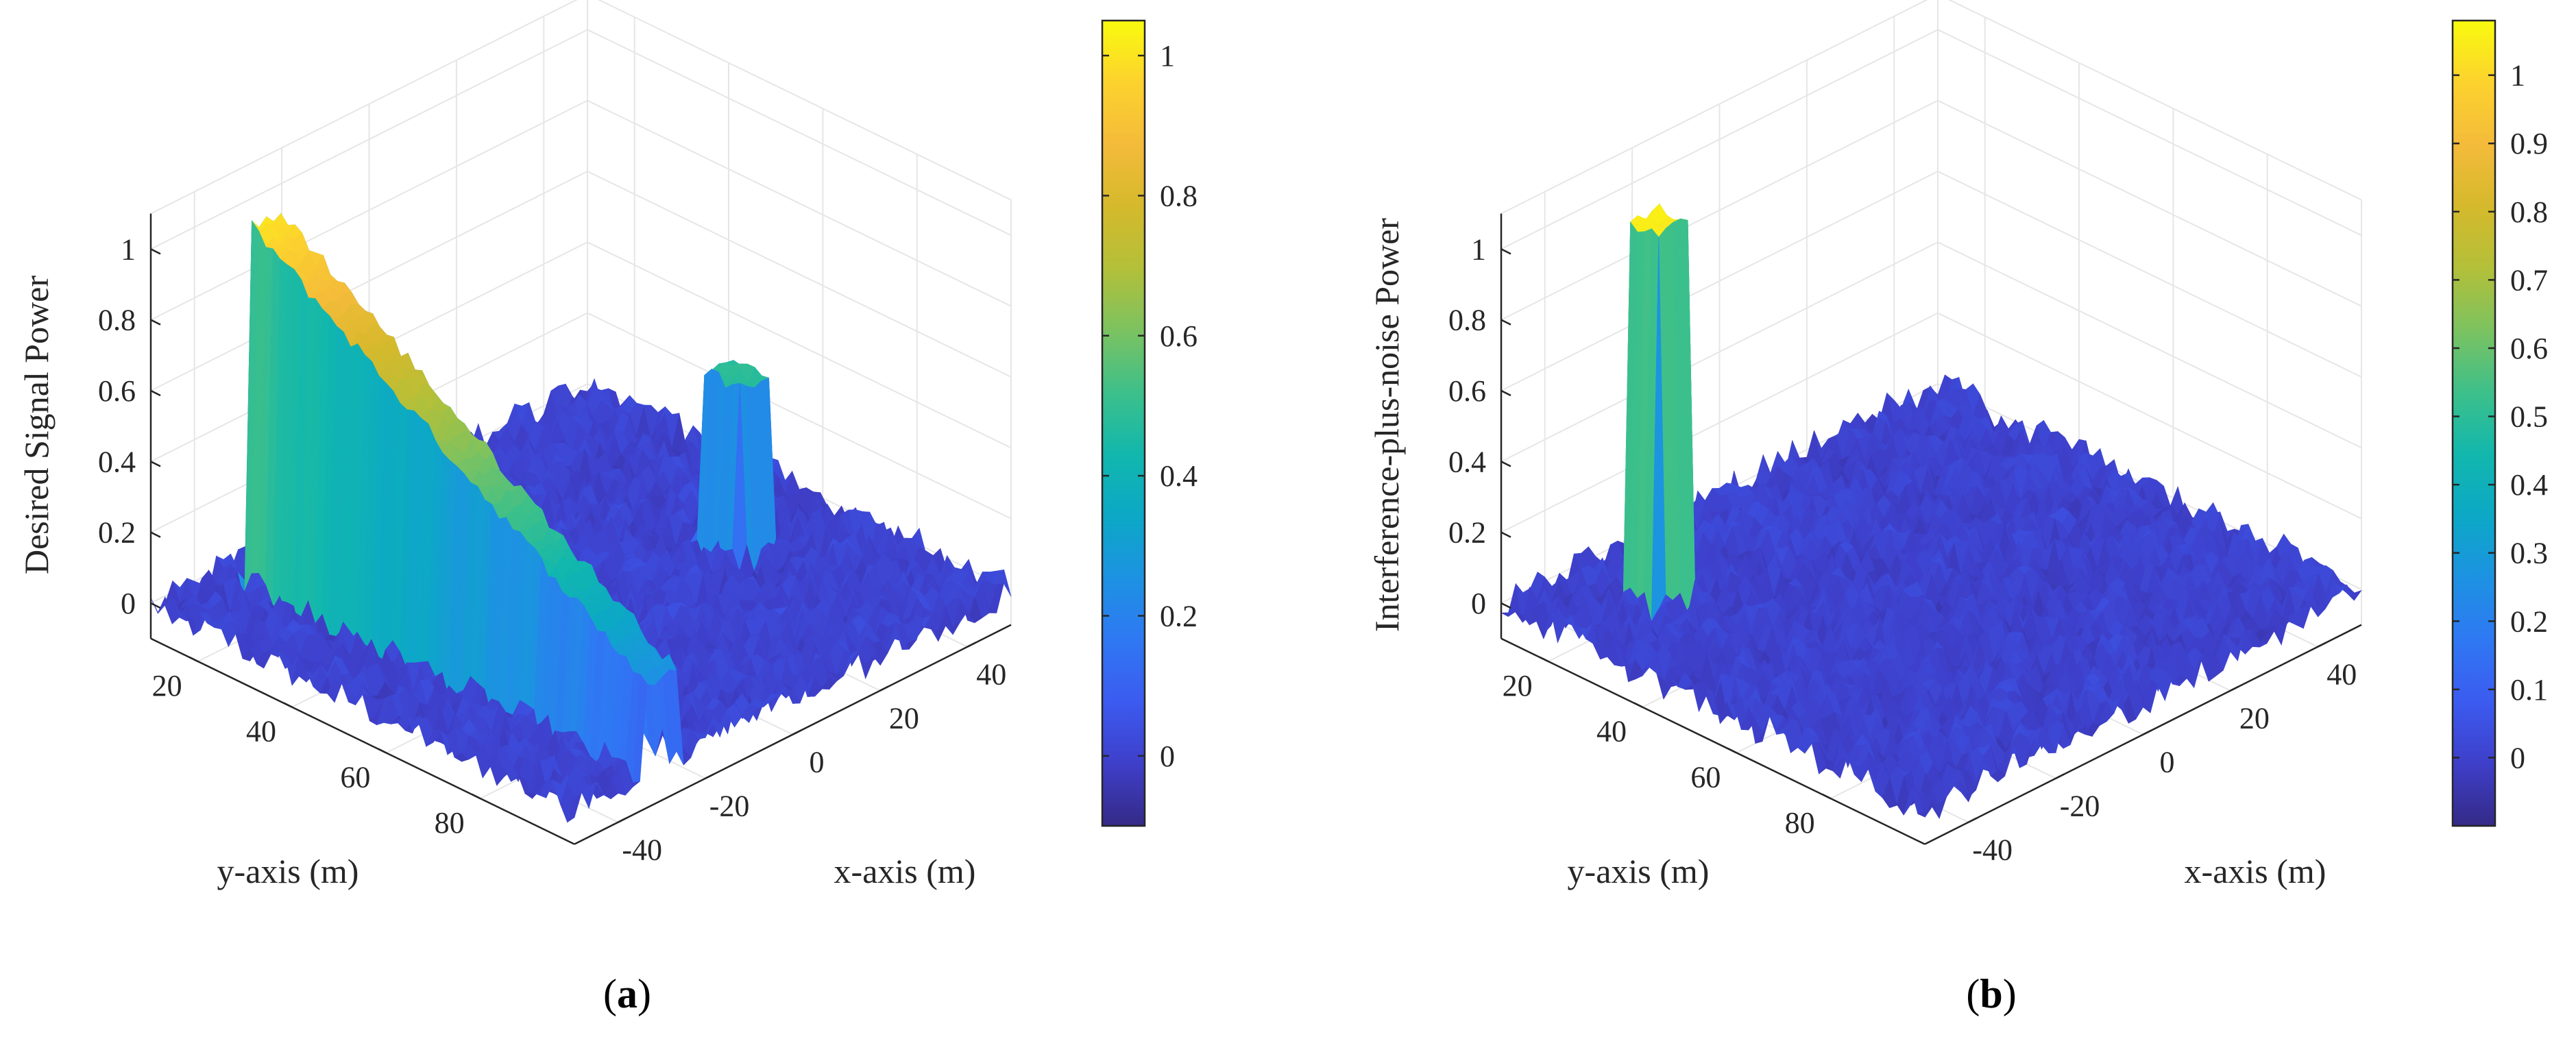  What do you see at coordinates (167, 686) in the screenshot?
I see `y-tick-label: 20` at bounding box center [167, 686].